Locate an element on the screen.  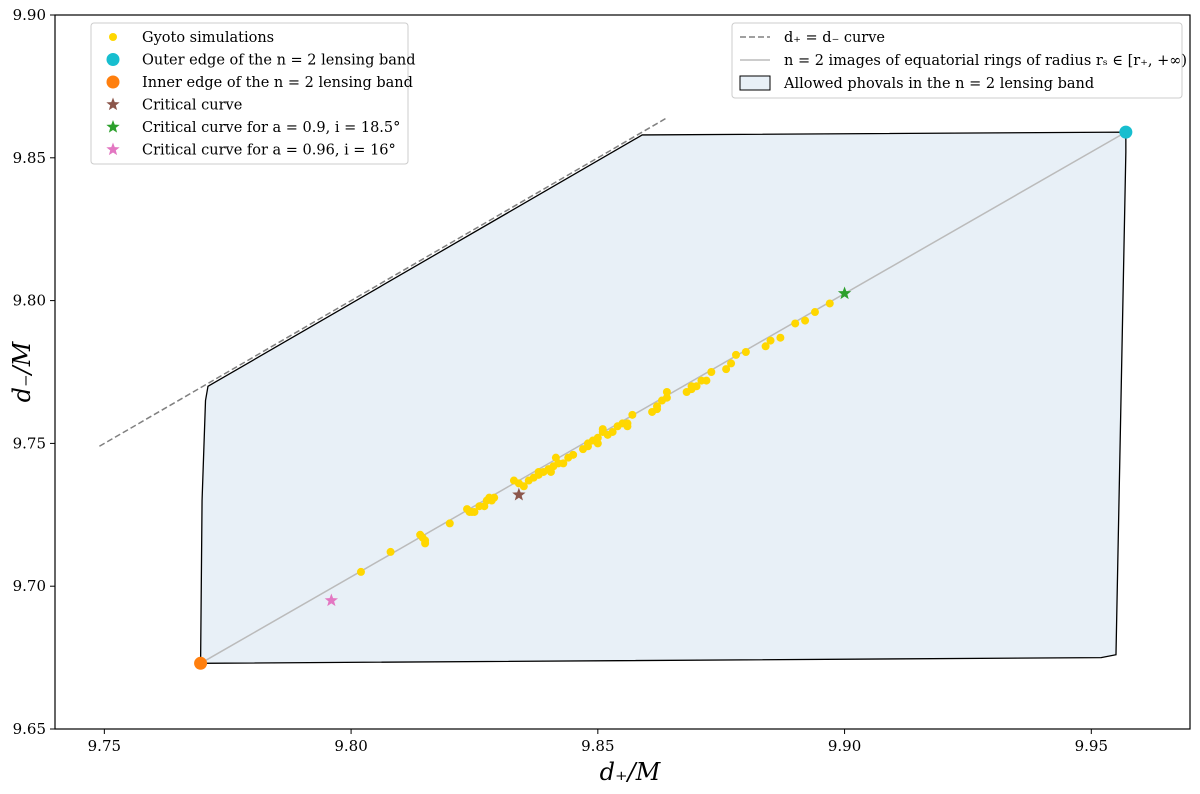
legend-left-label: Critical curve for a = 0.9, i = 18.5° is located at coordinates (271, 128).